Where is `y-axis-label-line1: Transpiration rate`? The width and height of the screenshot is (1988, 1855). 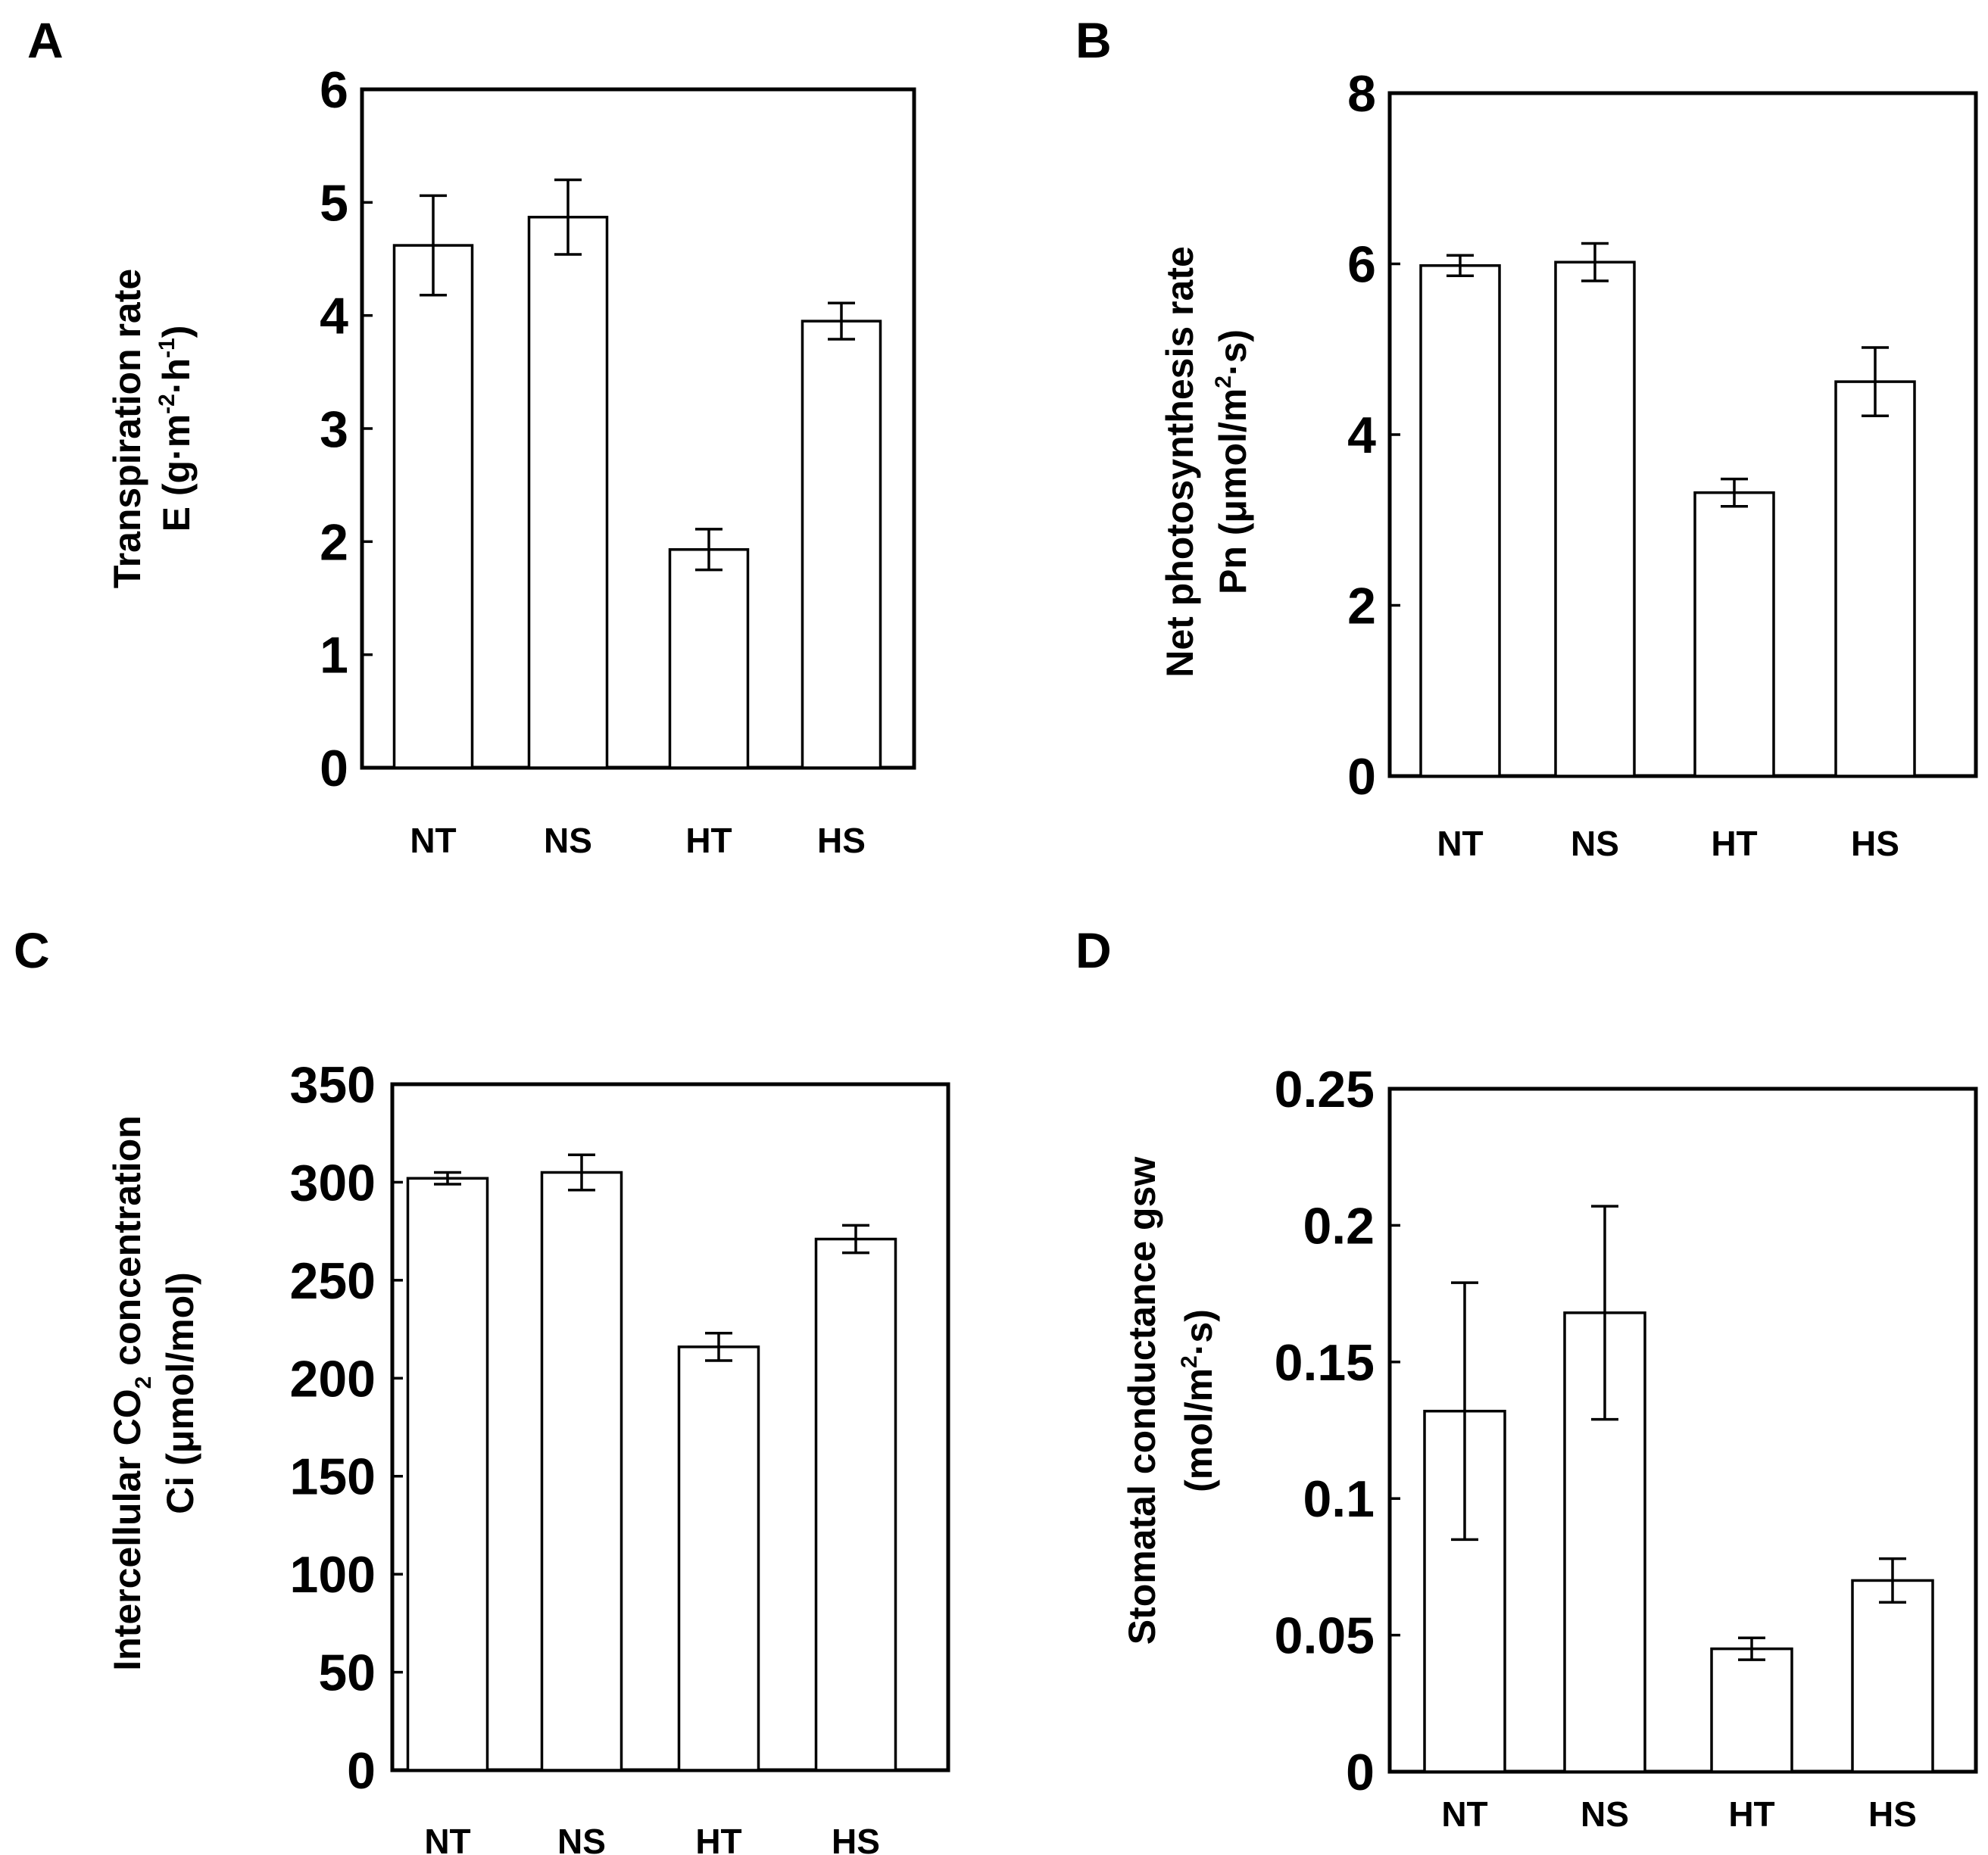 y-axis-label-line1: Transpiration rate is located at coordinates (127, 428).